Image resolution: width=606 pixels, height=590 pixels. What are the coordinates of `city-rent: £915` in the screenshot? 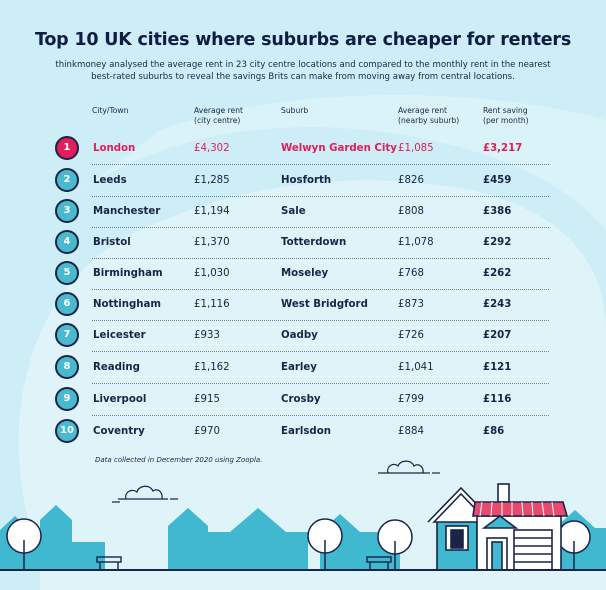 It's located at (207, 399).